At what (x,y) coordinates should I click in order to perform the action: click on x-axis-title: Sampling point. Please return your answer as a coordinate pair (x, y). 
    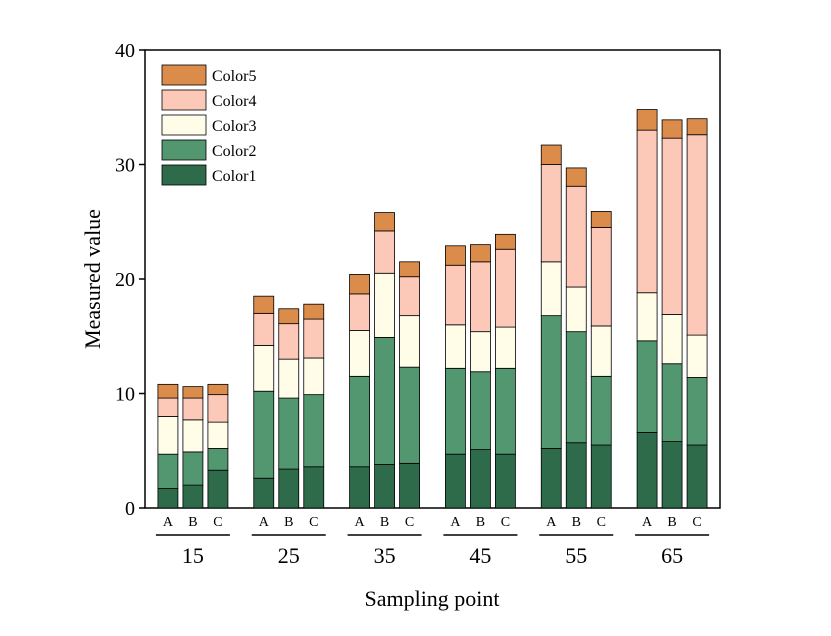
    Looking at the image, I should click on (431, 598).